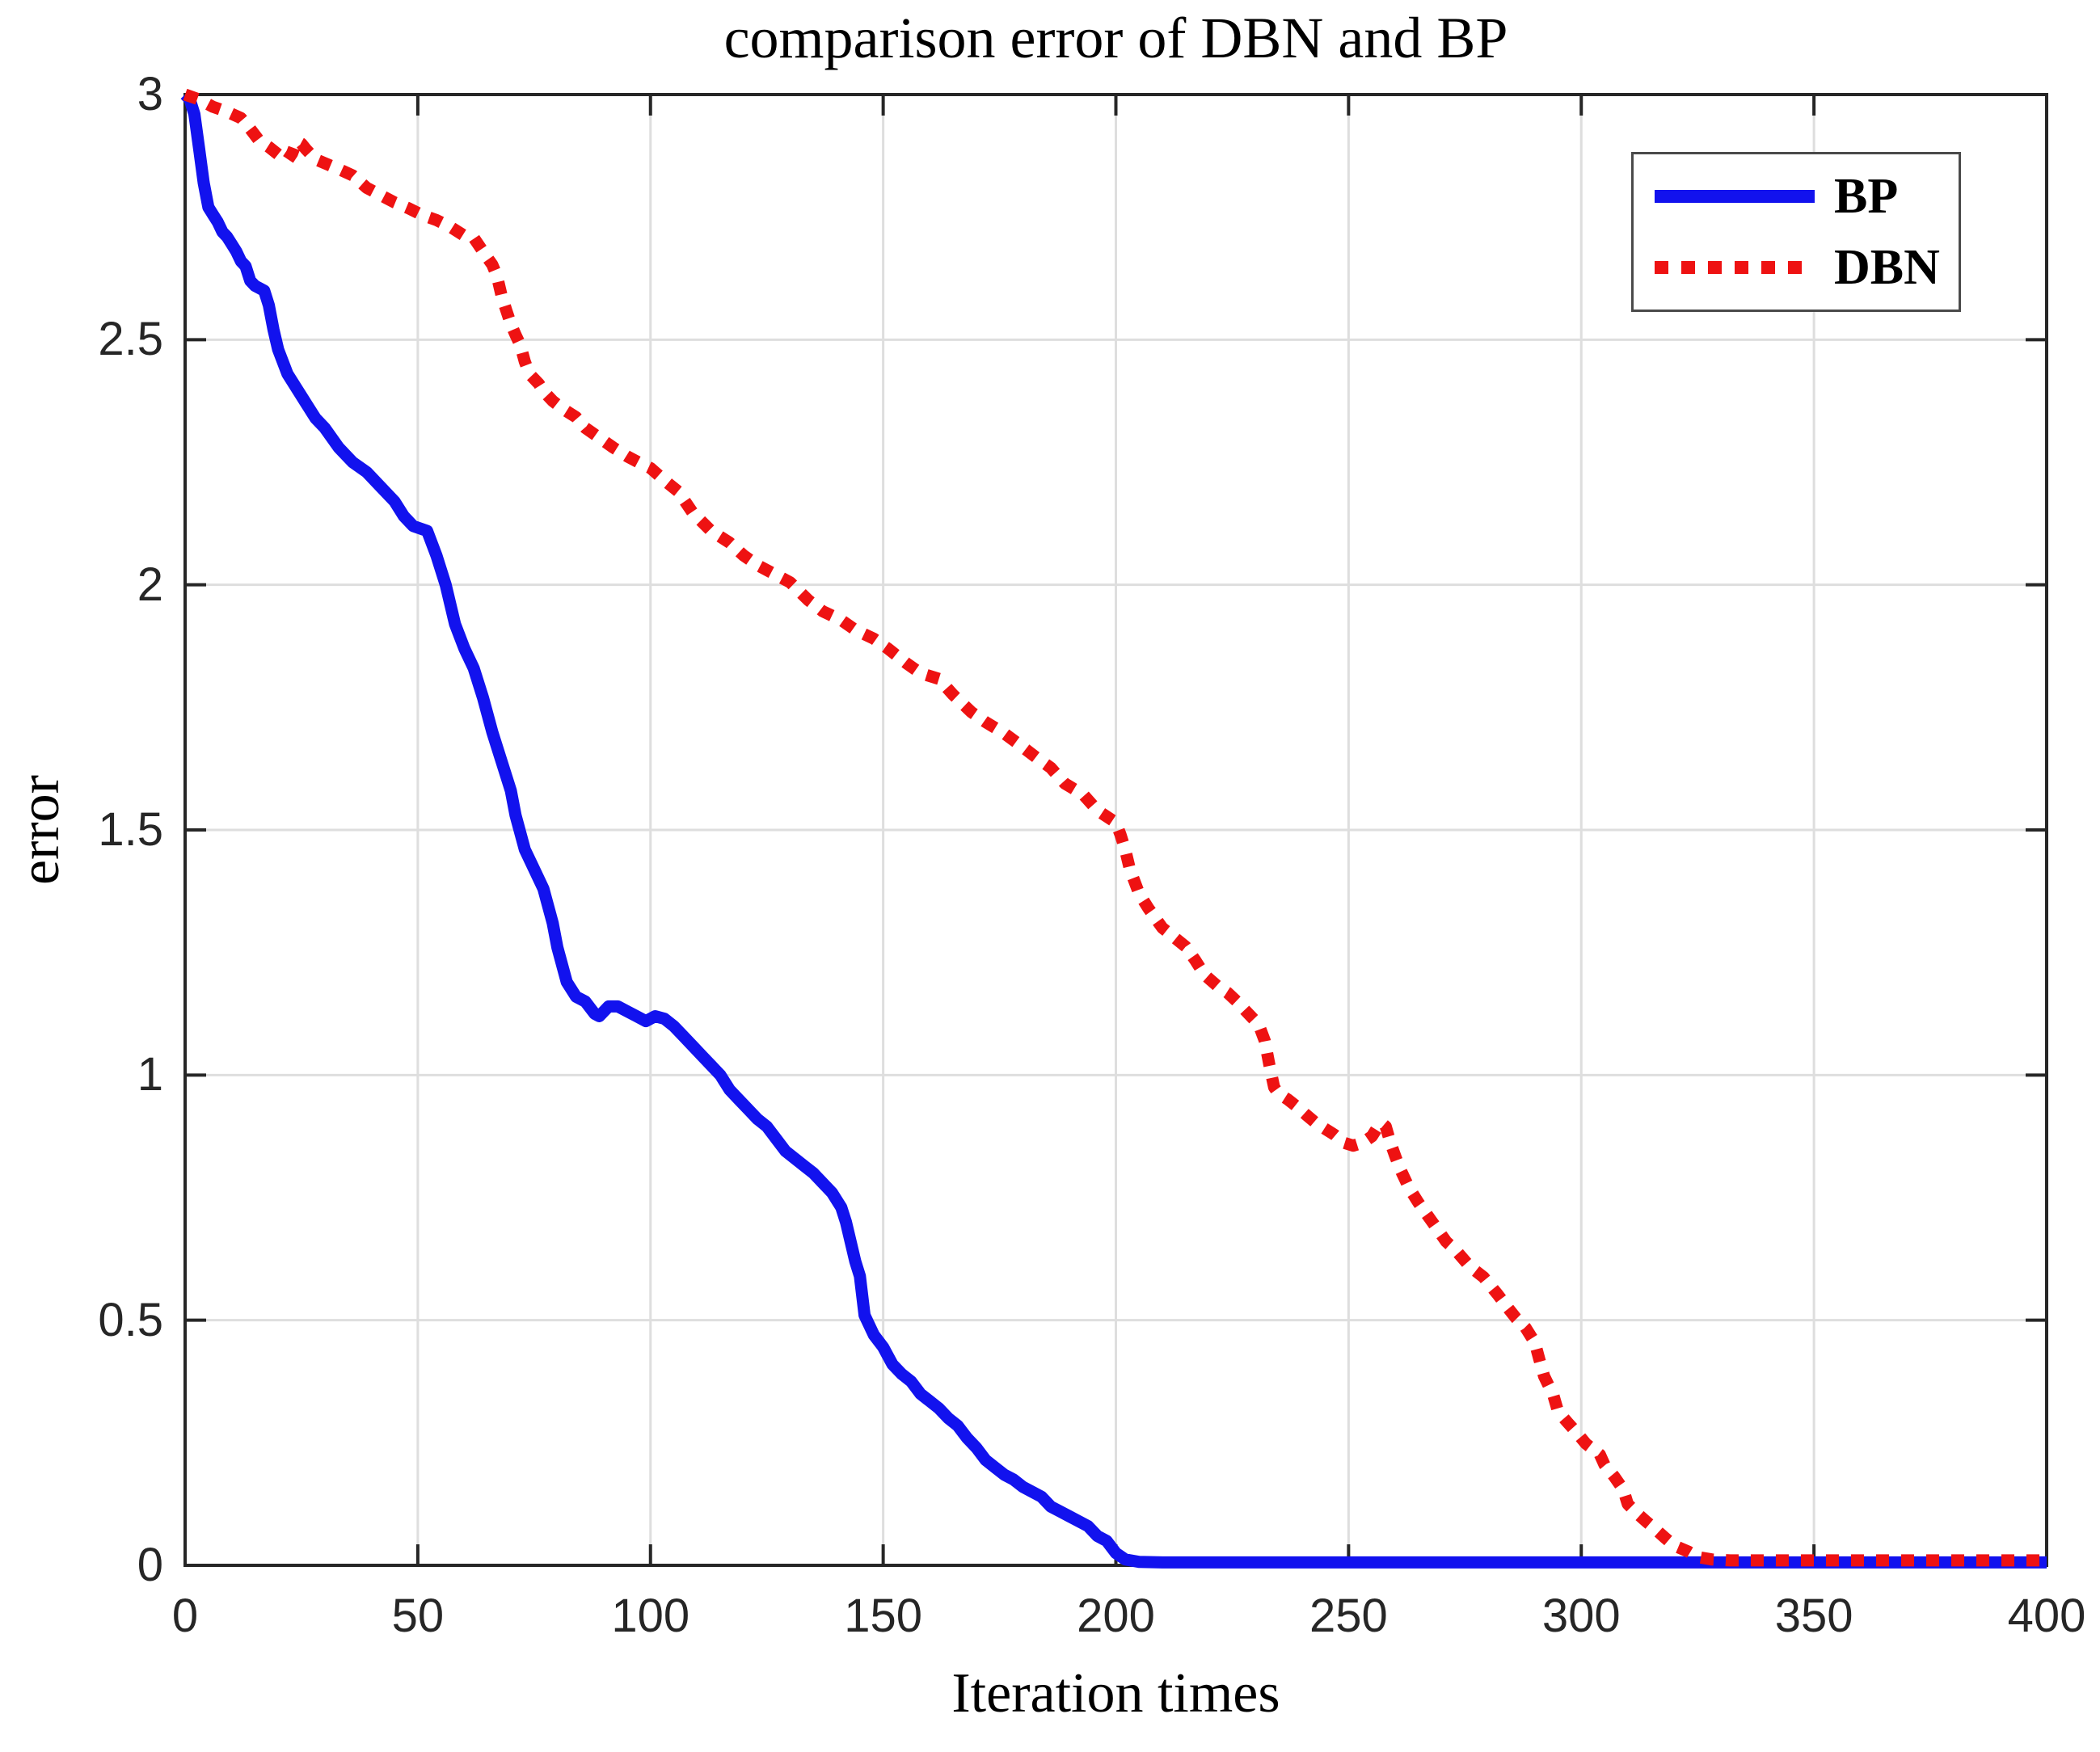 The width and height of the screenshot is (2100, 1752). I want to click on x-tick-label: 400, so click(2046, 1616).